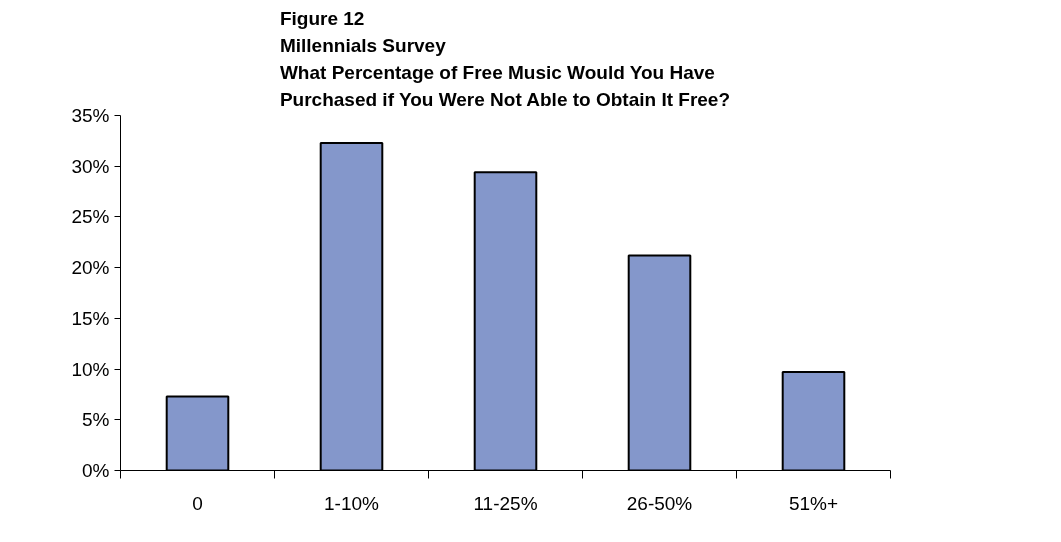 This screenshot has height=542, width=1061. I want to click on y-tick-label: 35%, so click(90, 115).